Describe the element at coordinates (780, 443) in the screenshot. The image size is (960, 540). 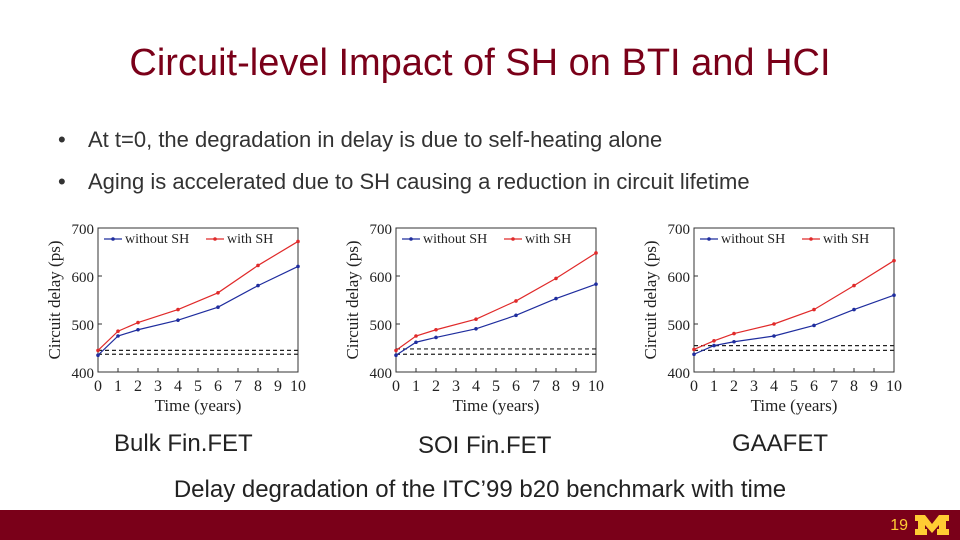
I see `chart-label-gaafet: GAAFET` at that location.